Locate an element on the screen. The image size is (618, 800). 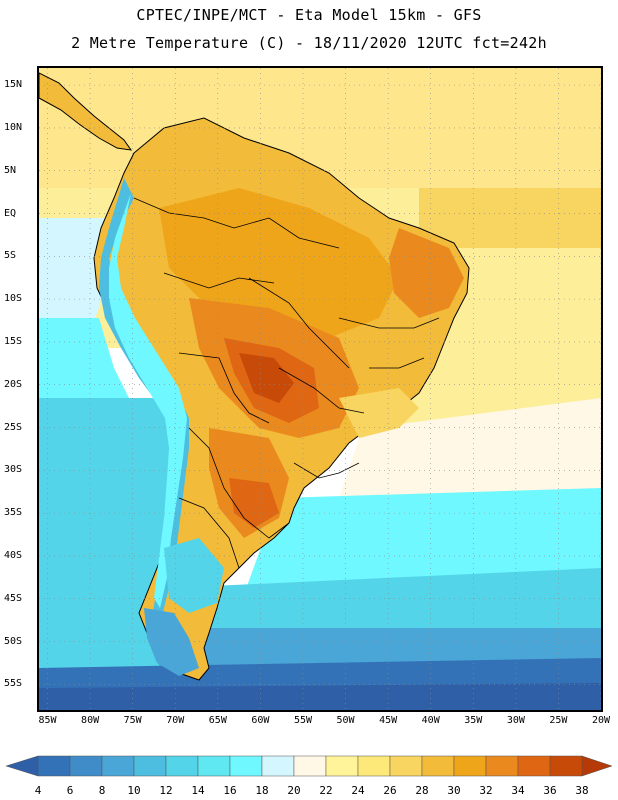
land-southeast is located at coordinates (379, 413).